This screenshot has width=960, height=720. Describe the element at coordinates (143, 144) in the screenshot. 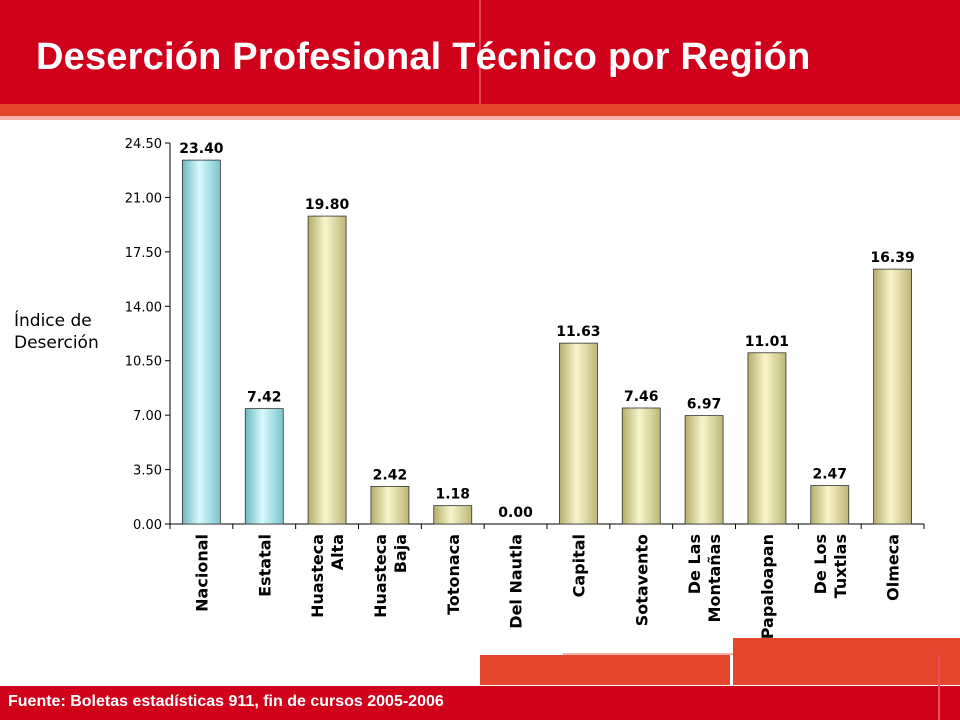

I see `y-tick-label: 24.50` at that location.